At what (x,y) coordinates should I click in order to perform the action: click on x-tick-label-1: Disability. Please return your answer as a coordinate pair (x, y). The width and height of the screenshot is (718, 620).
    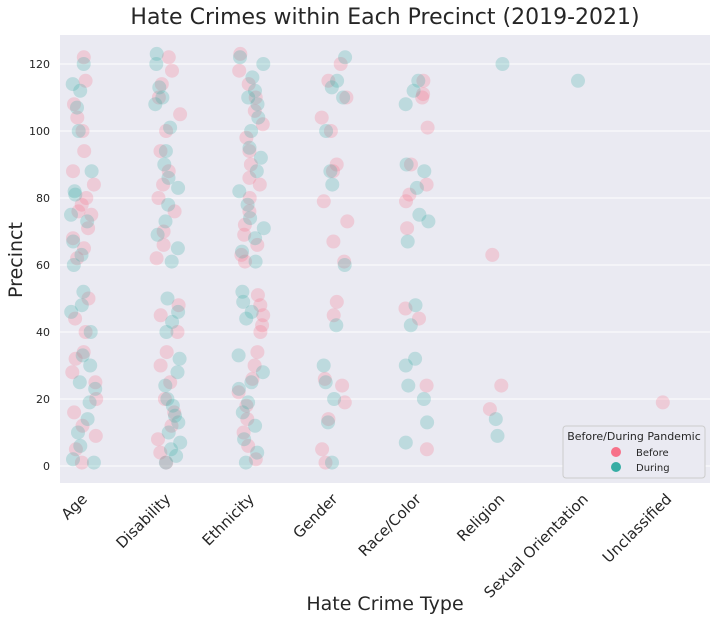
    Looking at the image, I should click on (143, 521).